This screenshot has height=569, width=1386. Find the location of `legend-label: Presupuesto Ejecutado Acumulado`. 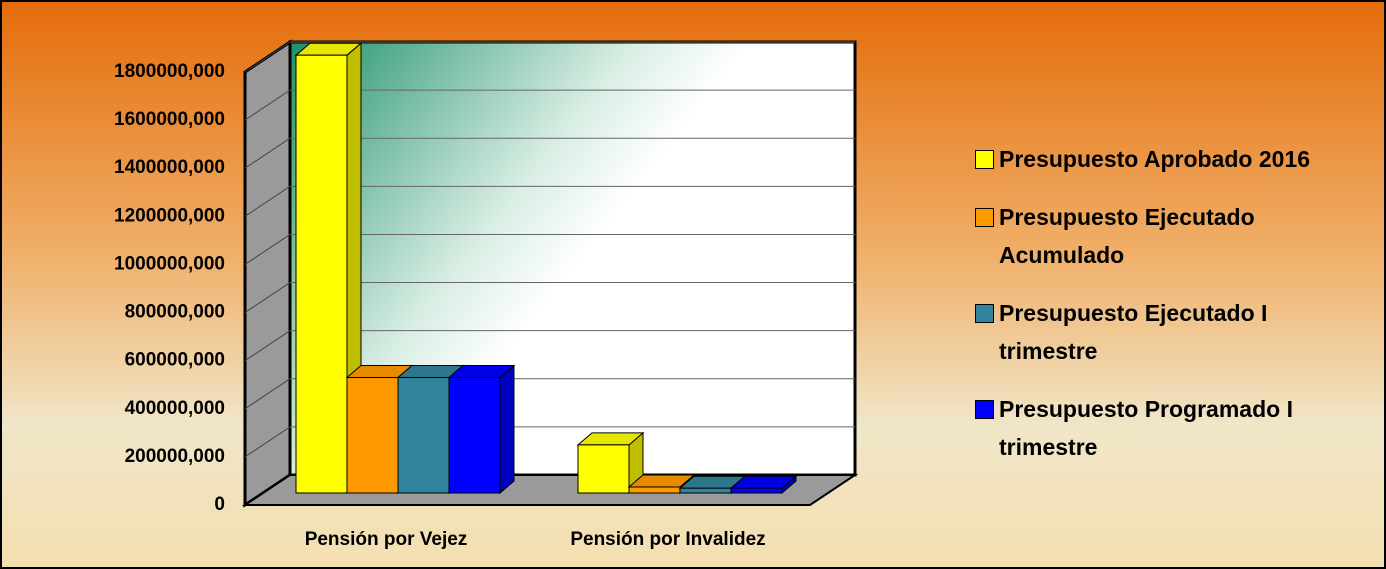

legend-label: Presupuesto Ejecutado Acumulado is located at coordinates (1127, 236).